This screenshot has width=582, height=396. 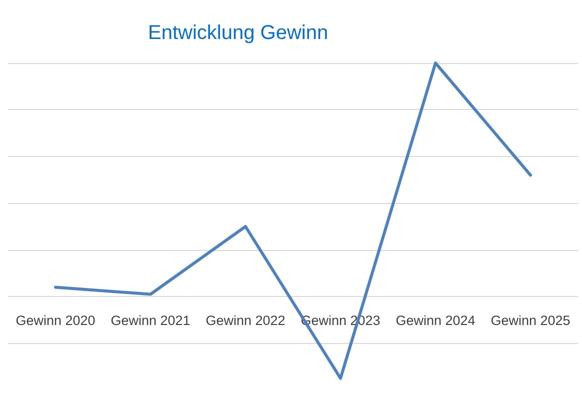 What do you see at coordinates (530, 320) in the screenshot?
I see `x-tick-label: Gewinn 2025` at bounding box center [530, 320].